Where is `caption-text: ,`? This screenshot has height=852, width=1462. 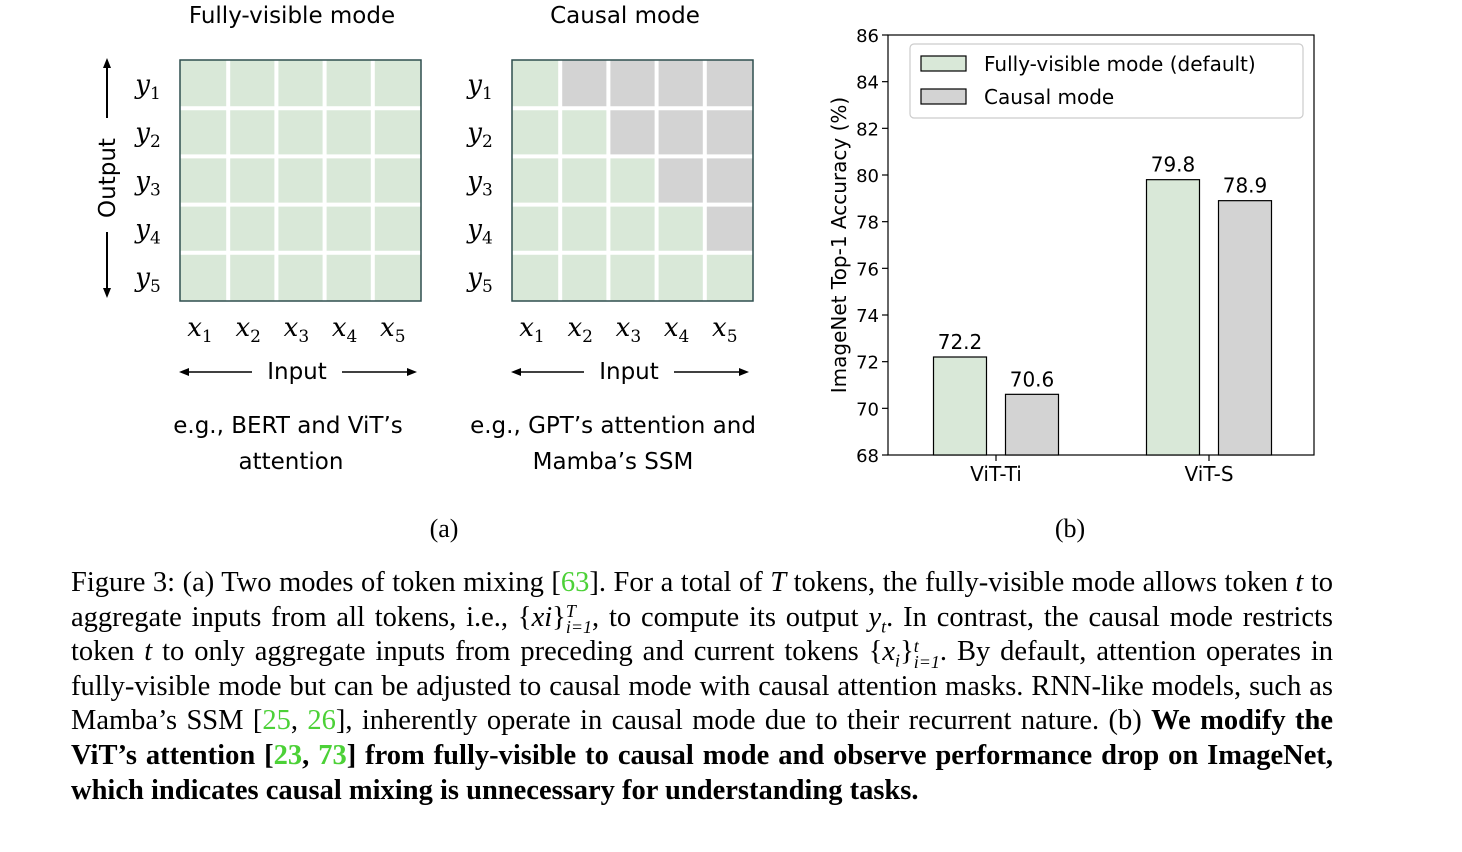
caption-text: , is located at coordinates (299, 721).